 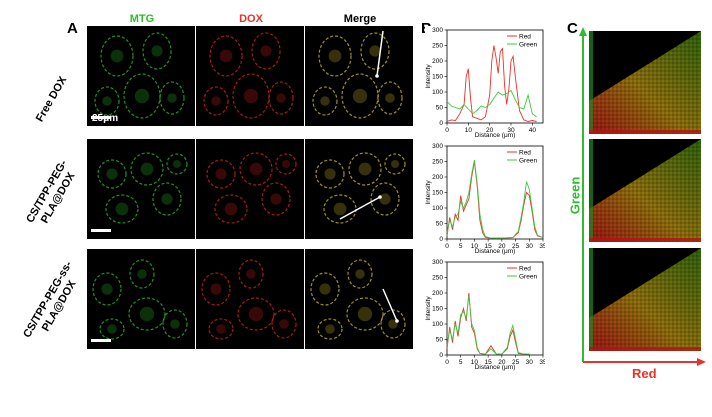 What do you see at coordinates (533, 130) in the screenshot?
I see `x-tick-label: 40` at bounding box center [533, 130].